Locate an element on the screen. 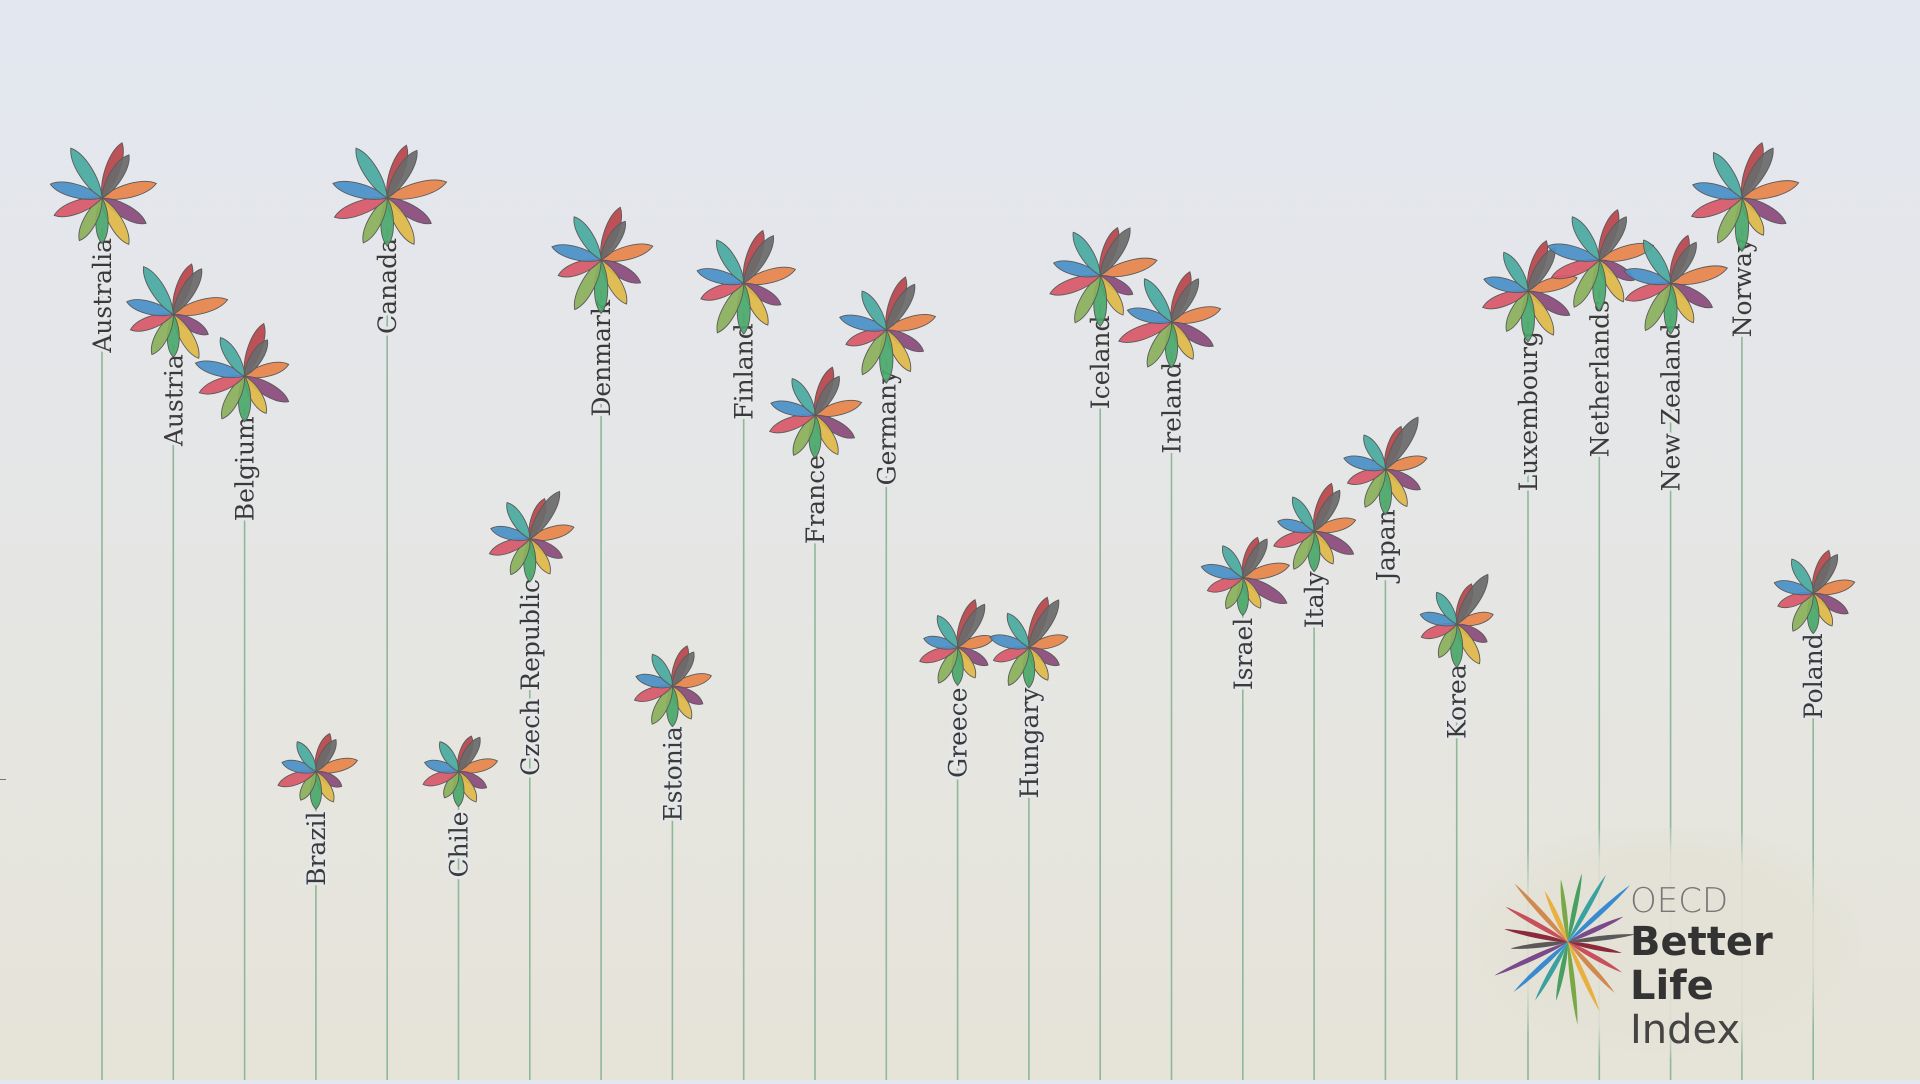  petal-germany-olive is located at coordinates (874, 352).